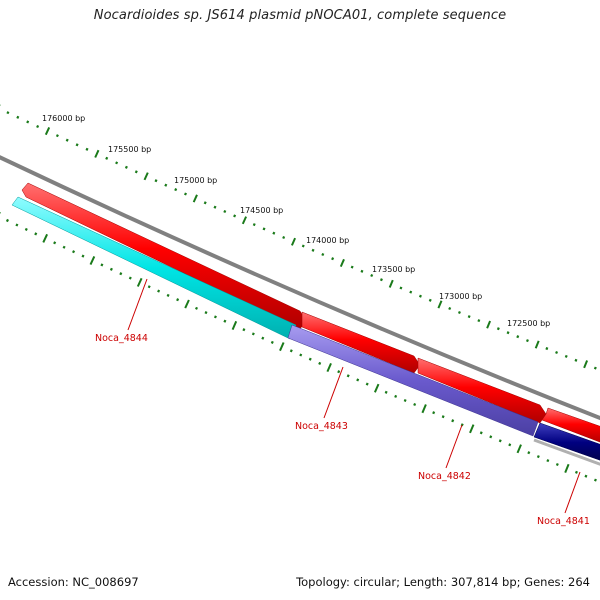  I want to click on gene-label-noca-4844: Noca_4844, so click(121, 338).